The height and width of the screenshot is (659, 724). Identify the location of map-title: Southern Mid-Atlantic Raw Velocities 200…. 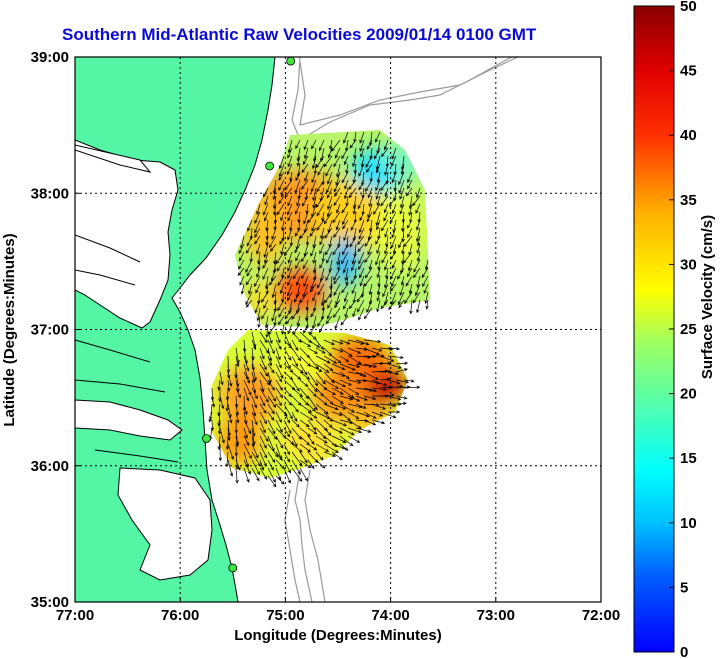
(299, 34).